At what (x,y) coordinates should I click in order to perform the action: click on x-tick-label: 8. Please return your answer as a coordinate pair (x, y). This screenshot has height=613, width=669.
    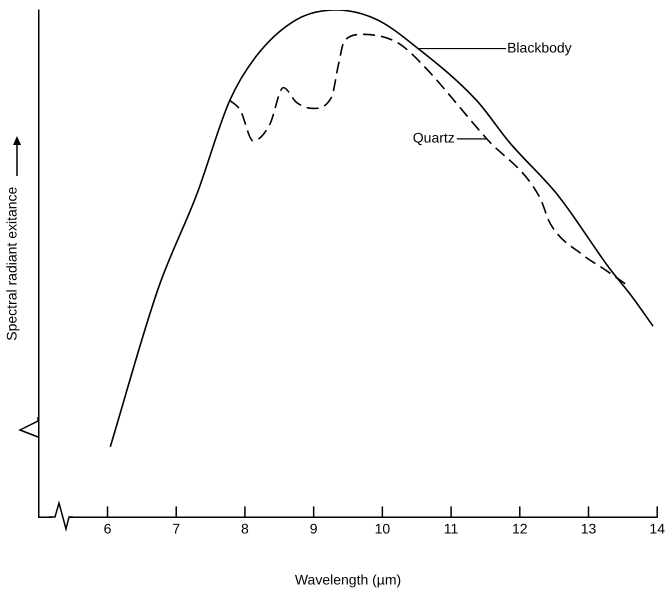
    Looking at the image, I should click on (245, 528).